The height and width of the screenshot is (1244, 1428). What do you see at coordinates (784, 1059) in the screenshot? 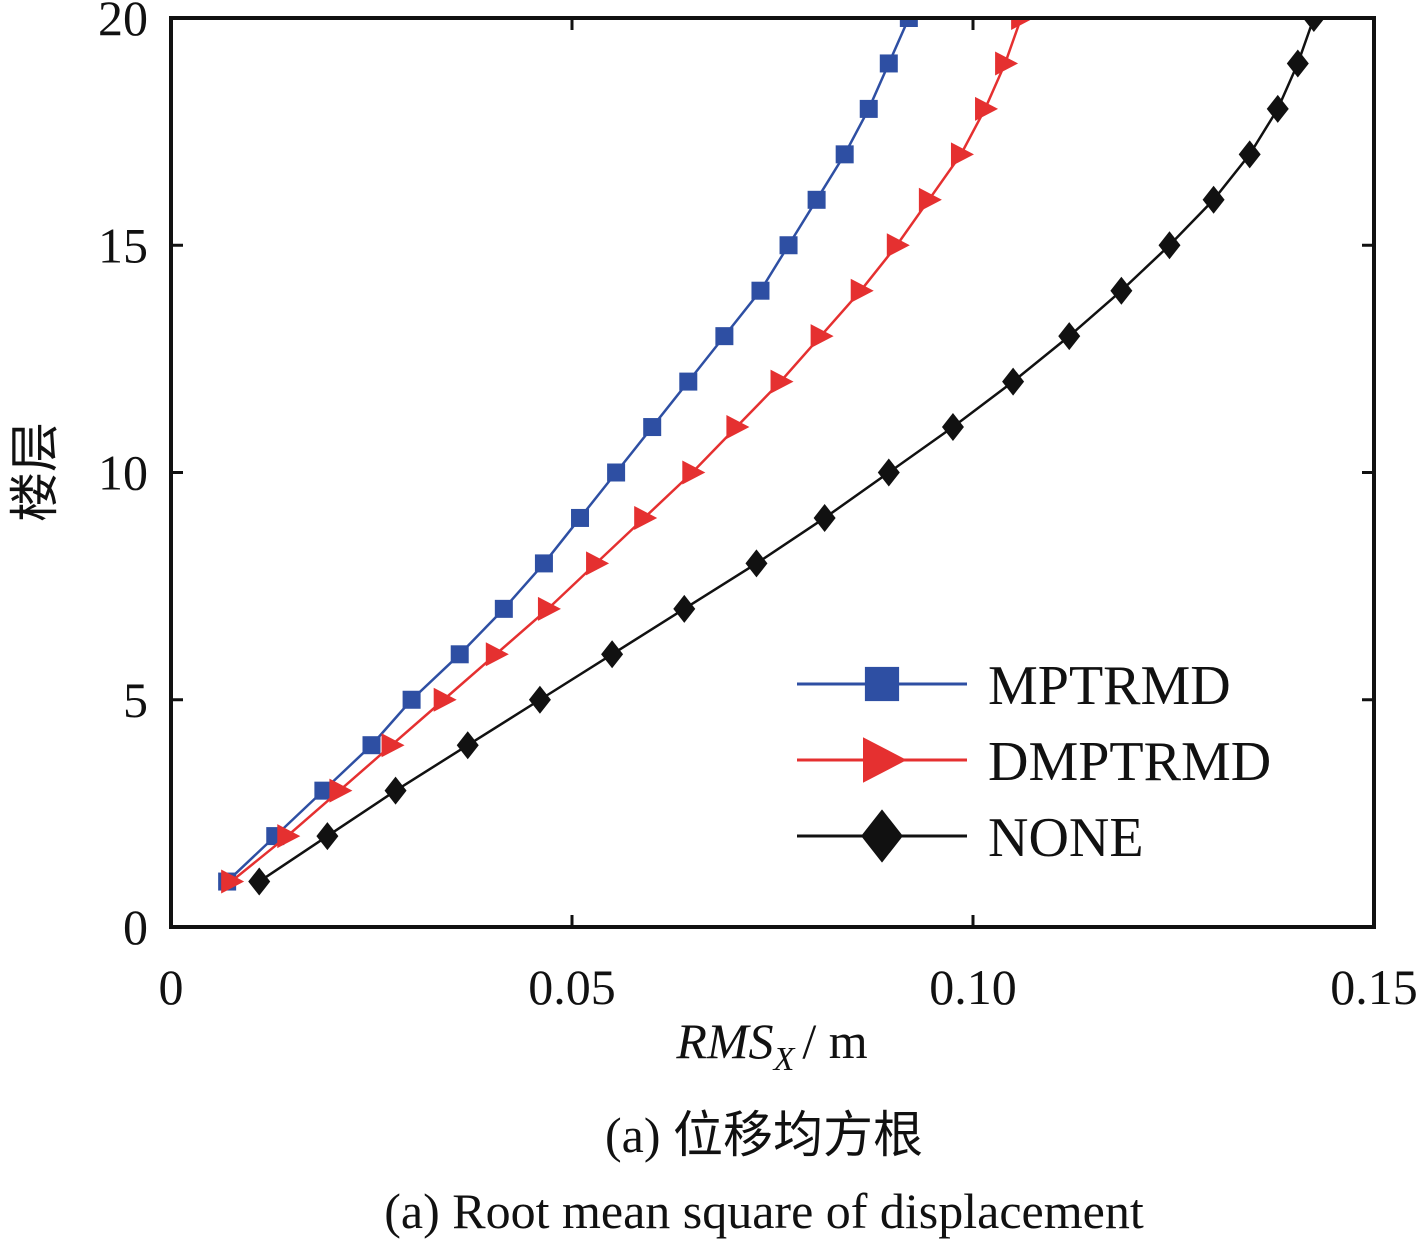
I see `x-axis-label-sub: X` at bounding box center [784, 1059].